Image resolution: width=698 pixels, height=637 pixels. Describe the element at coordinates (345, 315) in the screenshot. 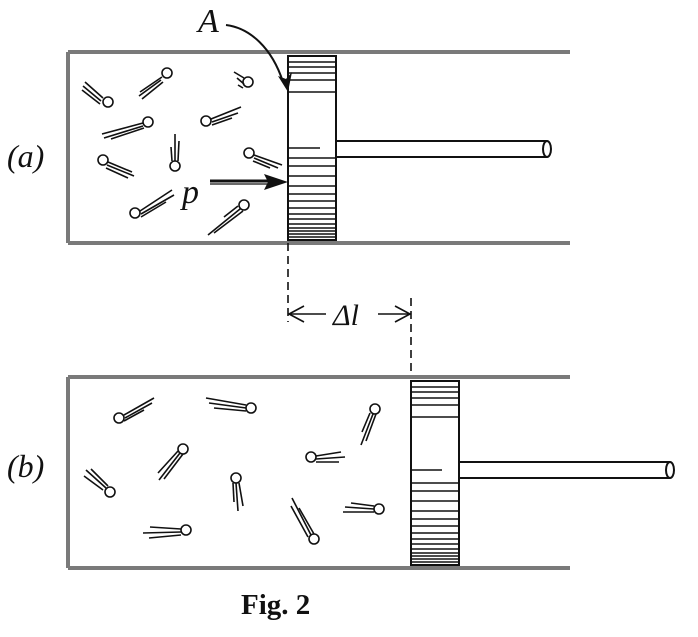

I see `displacement-label: Δl` at that location.